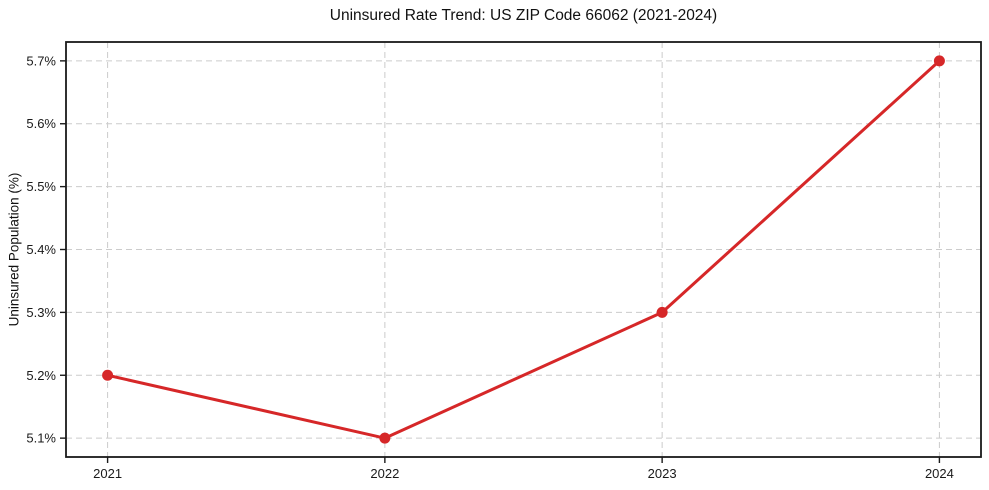  What do you see at coordinates (41, 186) in the screenshot?
I see `y-tick-label: 5.5%` at bounding box center [41, 186].